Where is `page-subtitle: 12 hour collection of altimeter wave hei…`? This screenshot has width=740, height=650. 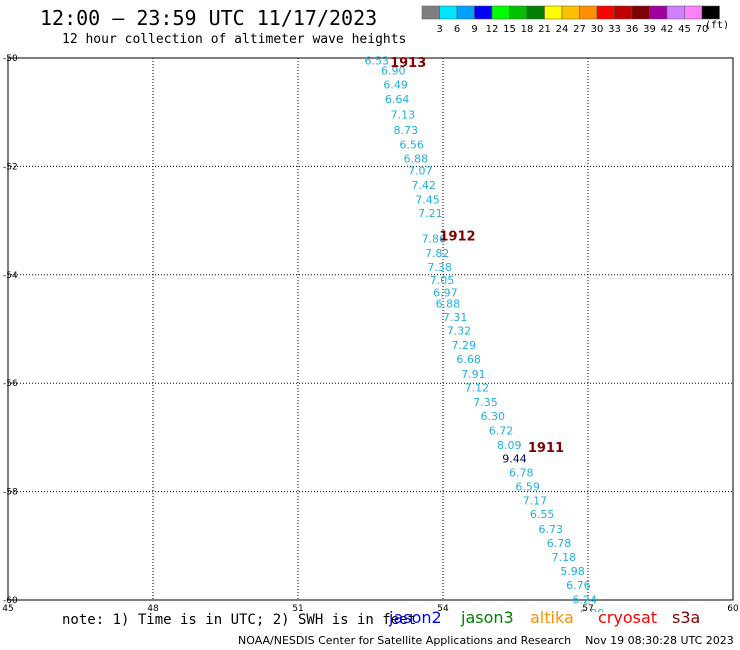 page-subtitle: 12 hour collection of altimeter wave hei… is located at coordinates (234, 39).